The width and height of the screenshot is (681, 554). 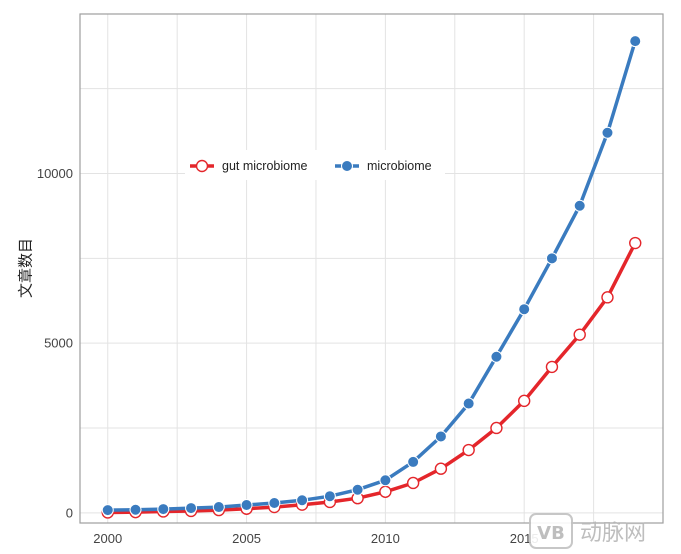 I want to click on watermark-badge, so click(x=551, y=531).